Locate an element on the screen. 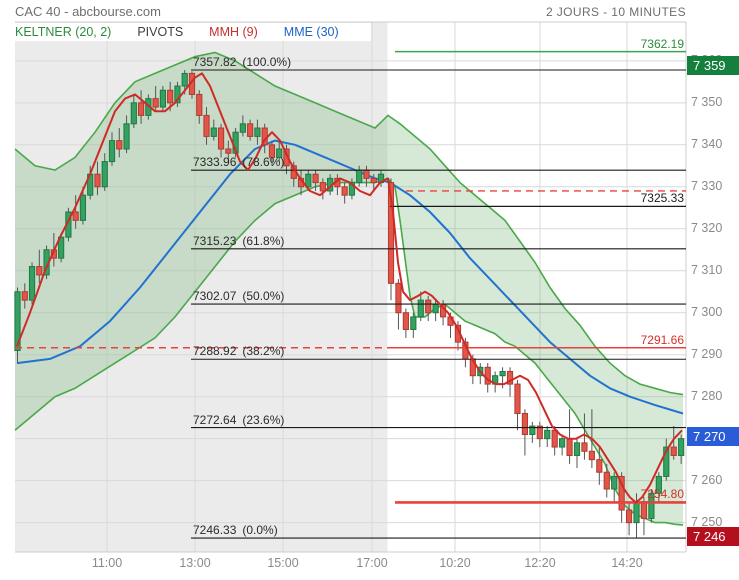 This screenshot has width=739, height=580. x-axis-label: 10:20 is located at coordinates (455, 563).